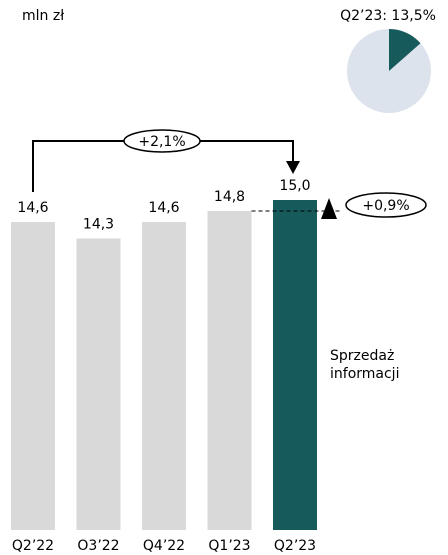 The width and height of the screenshot is (448, 555). Describe the element at coordinates (388, 16) in the screenshot. I see `pie-label: Q2’23: 13,5%` at that location.